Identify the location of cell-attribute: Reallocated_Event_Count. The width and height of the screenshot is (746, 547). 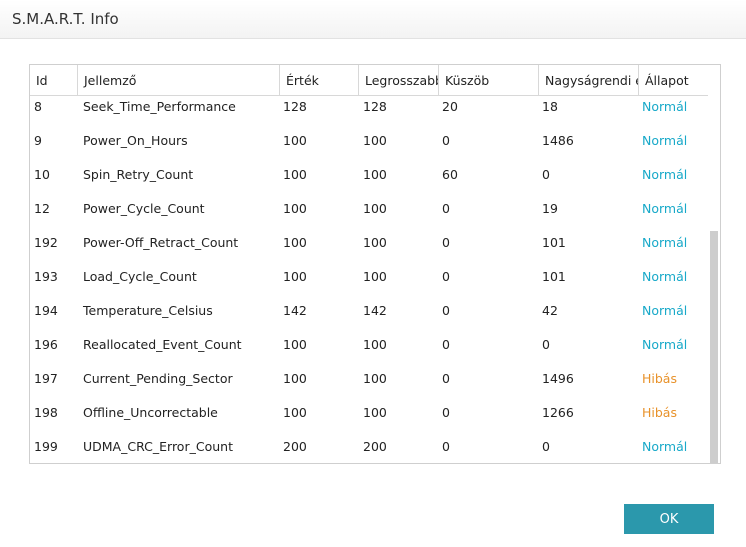
(162, 344).